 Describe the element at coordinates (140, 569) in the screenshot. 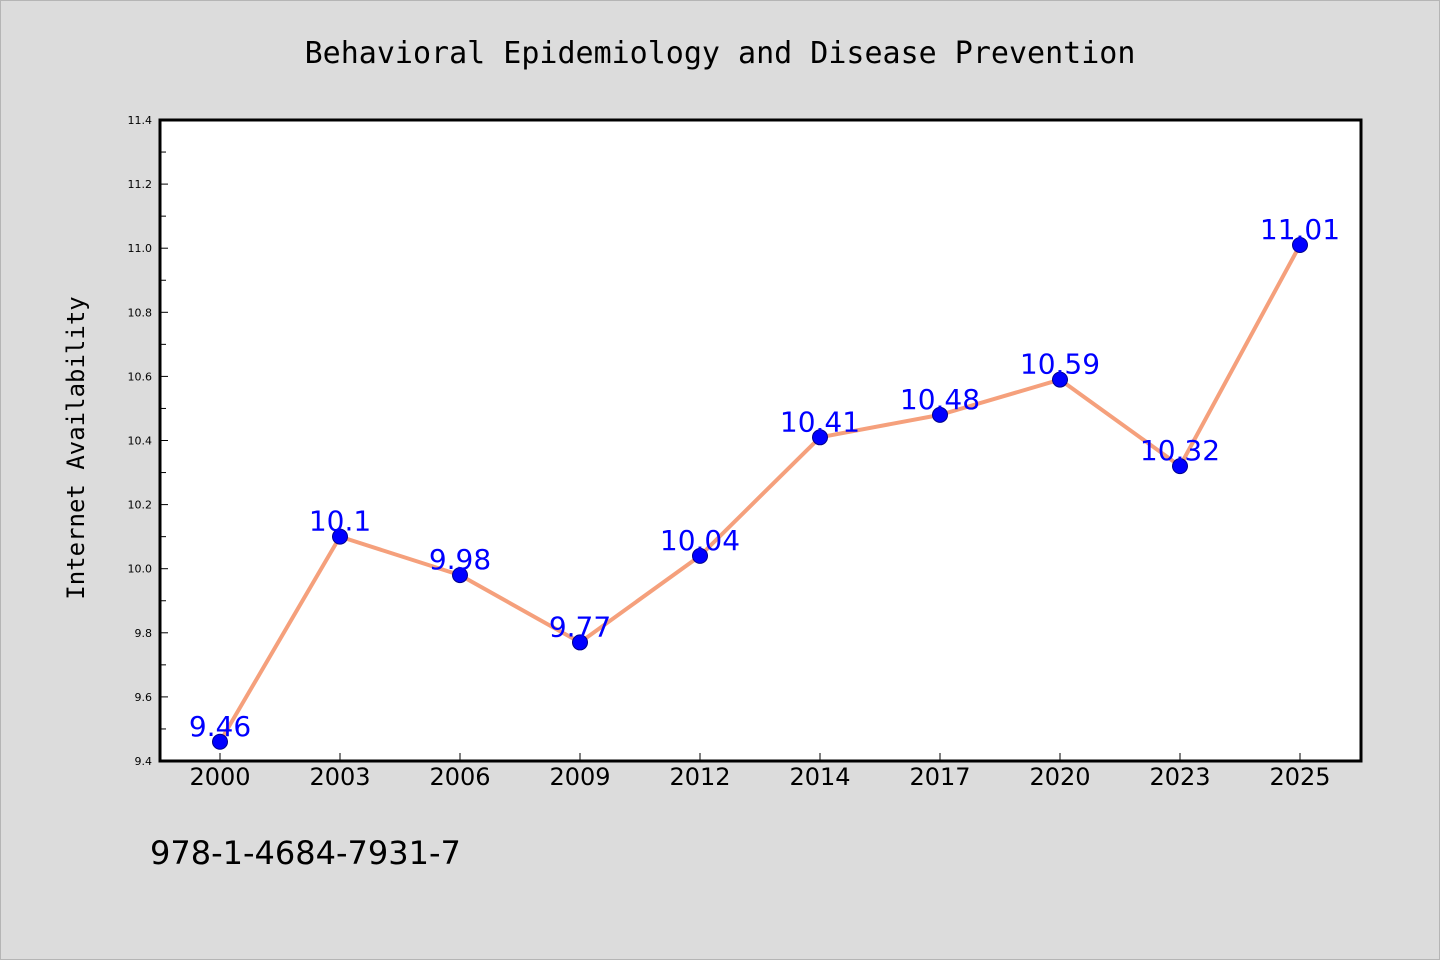

I see `y-tick-label: 10.0` at that location.